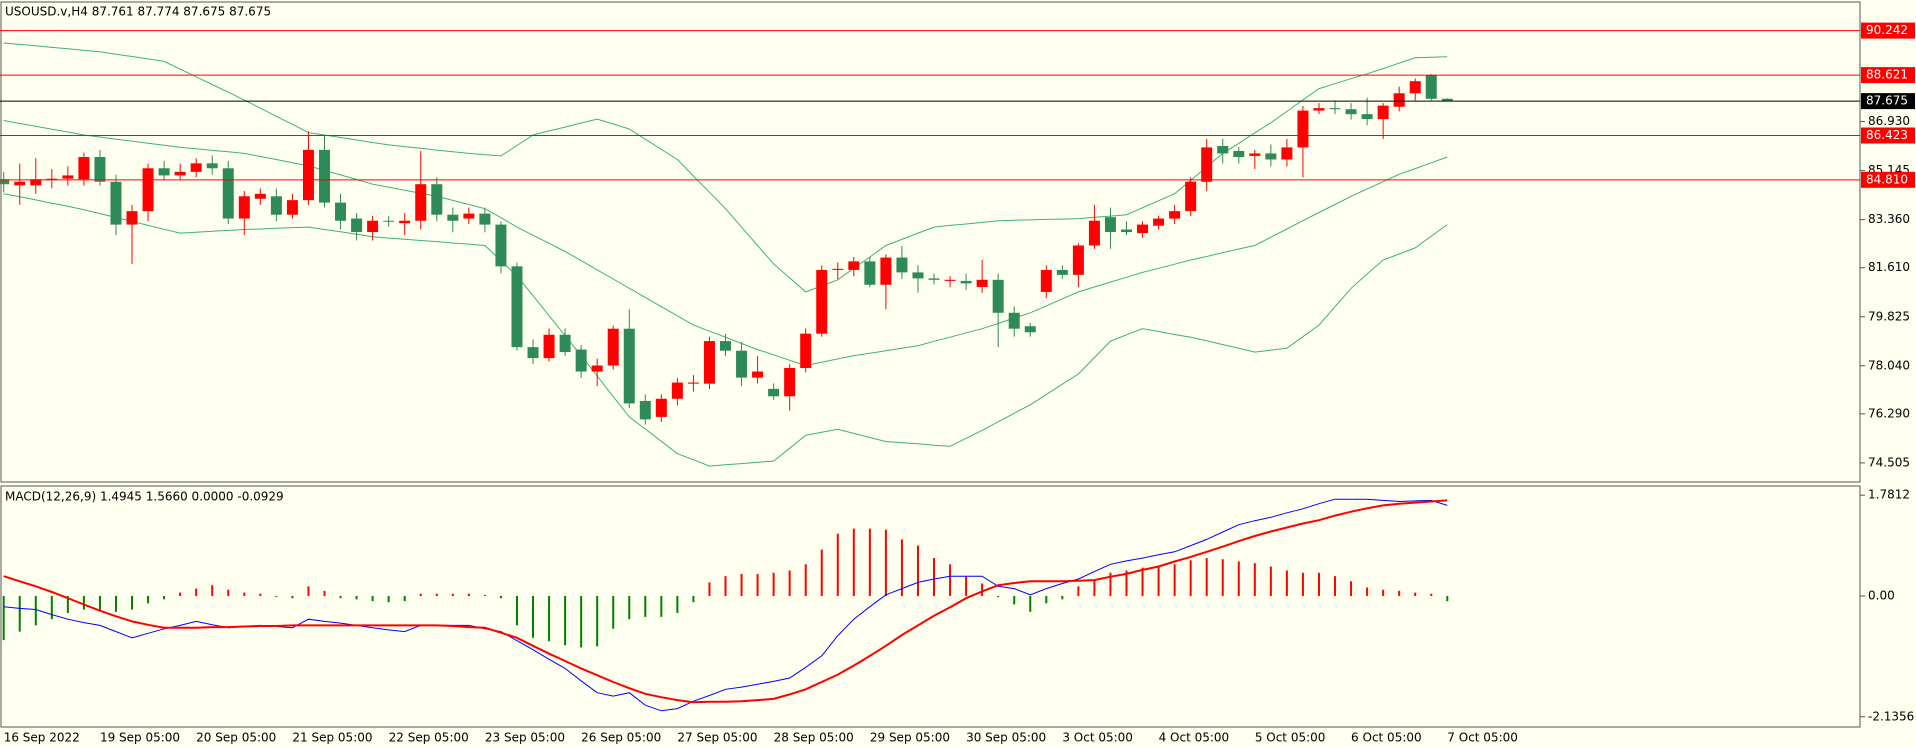  I want to click on x-tick-label: 5 Oct 05:00, so click(1290, 738).